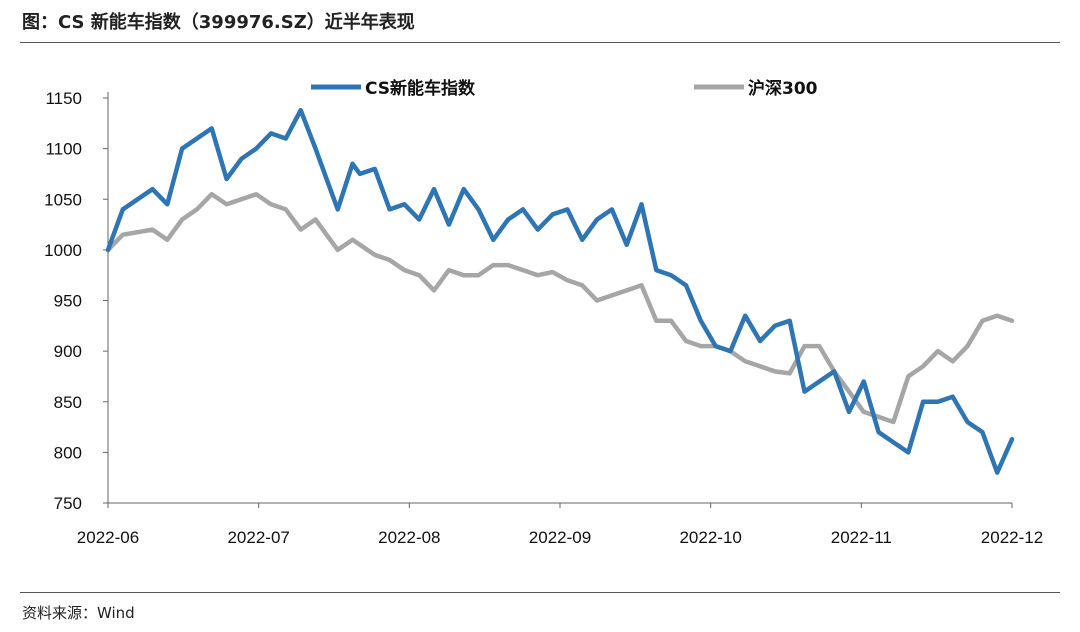 This screenshot has height=632, width=1080. I want to click on y-tick-label: 800, so click(68, 452).